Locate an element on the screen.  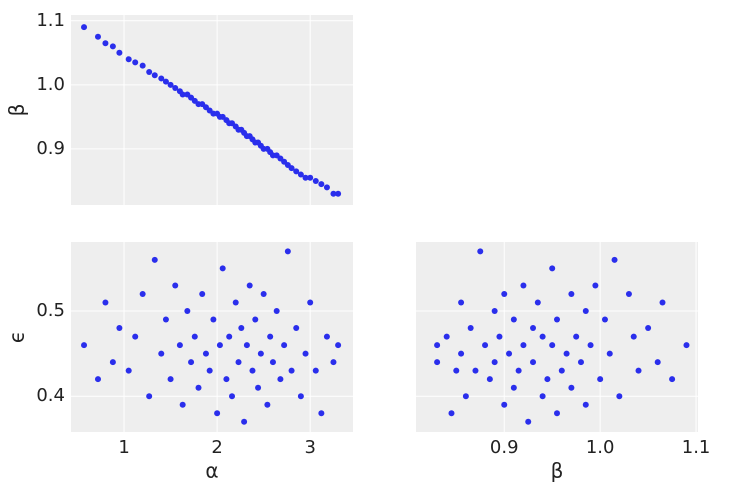
plot-area is located at coordinates (212, 337).